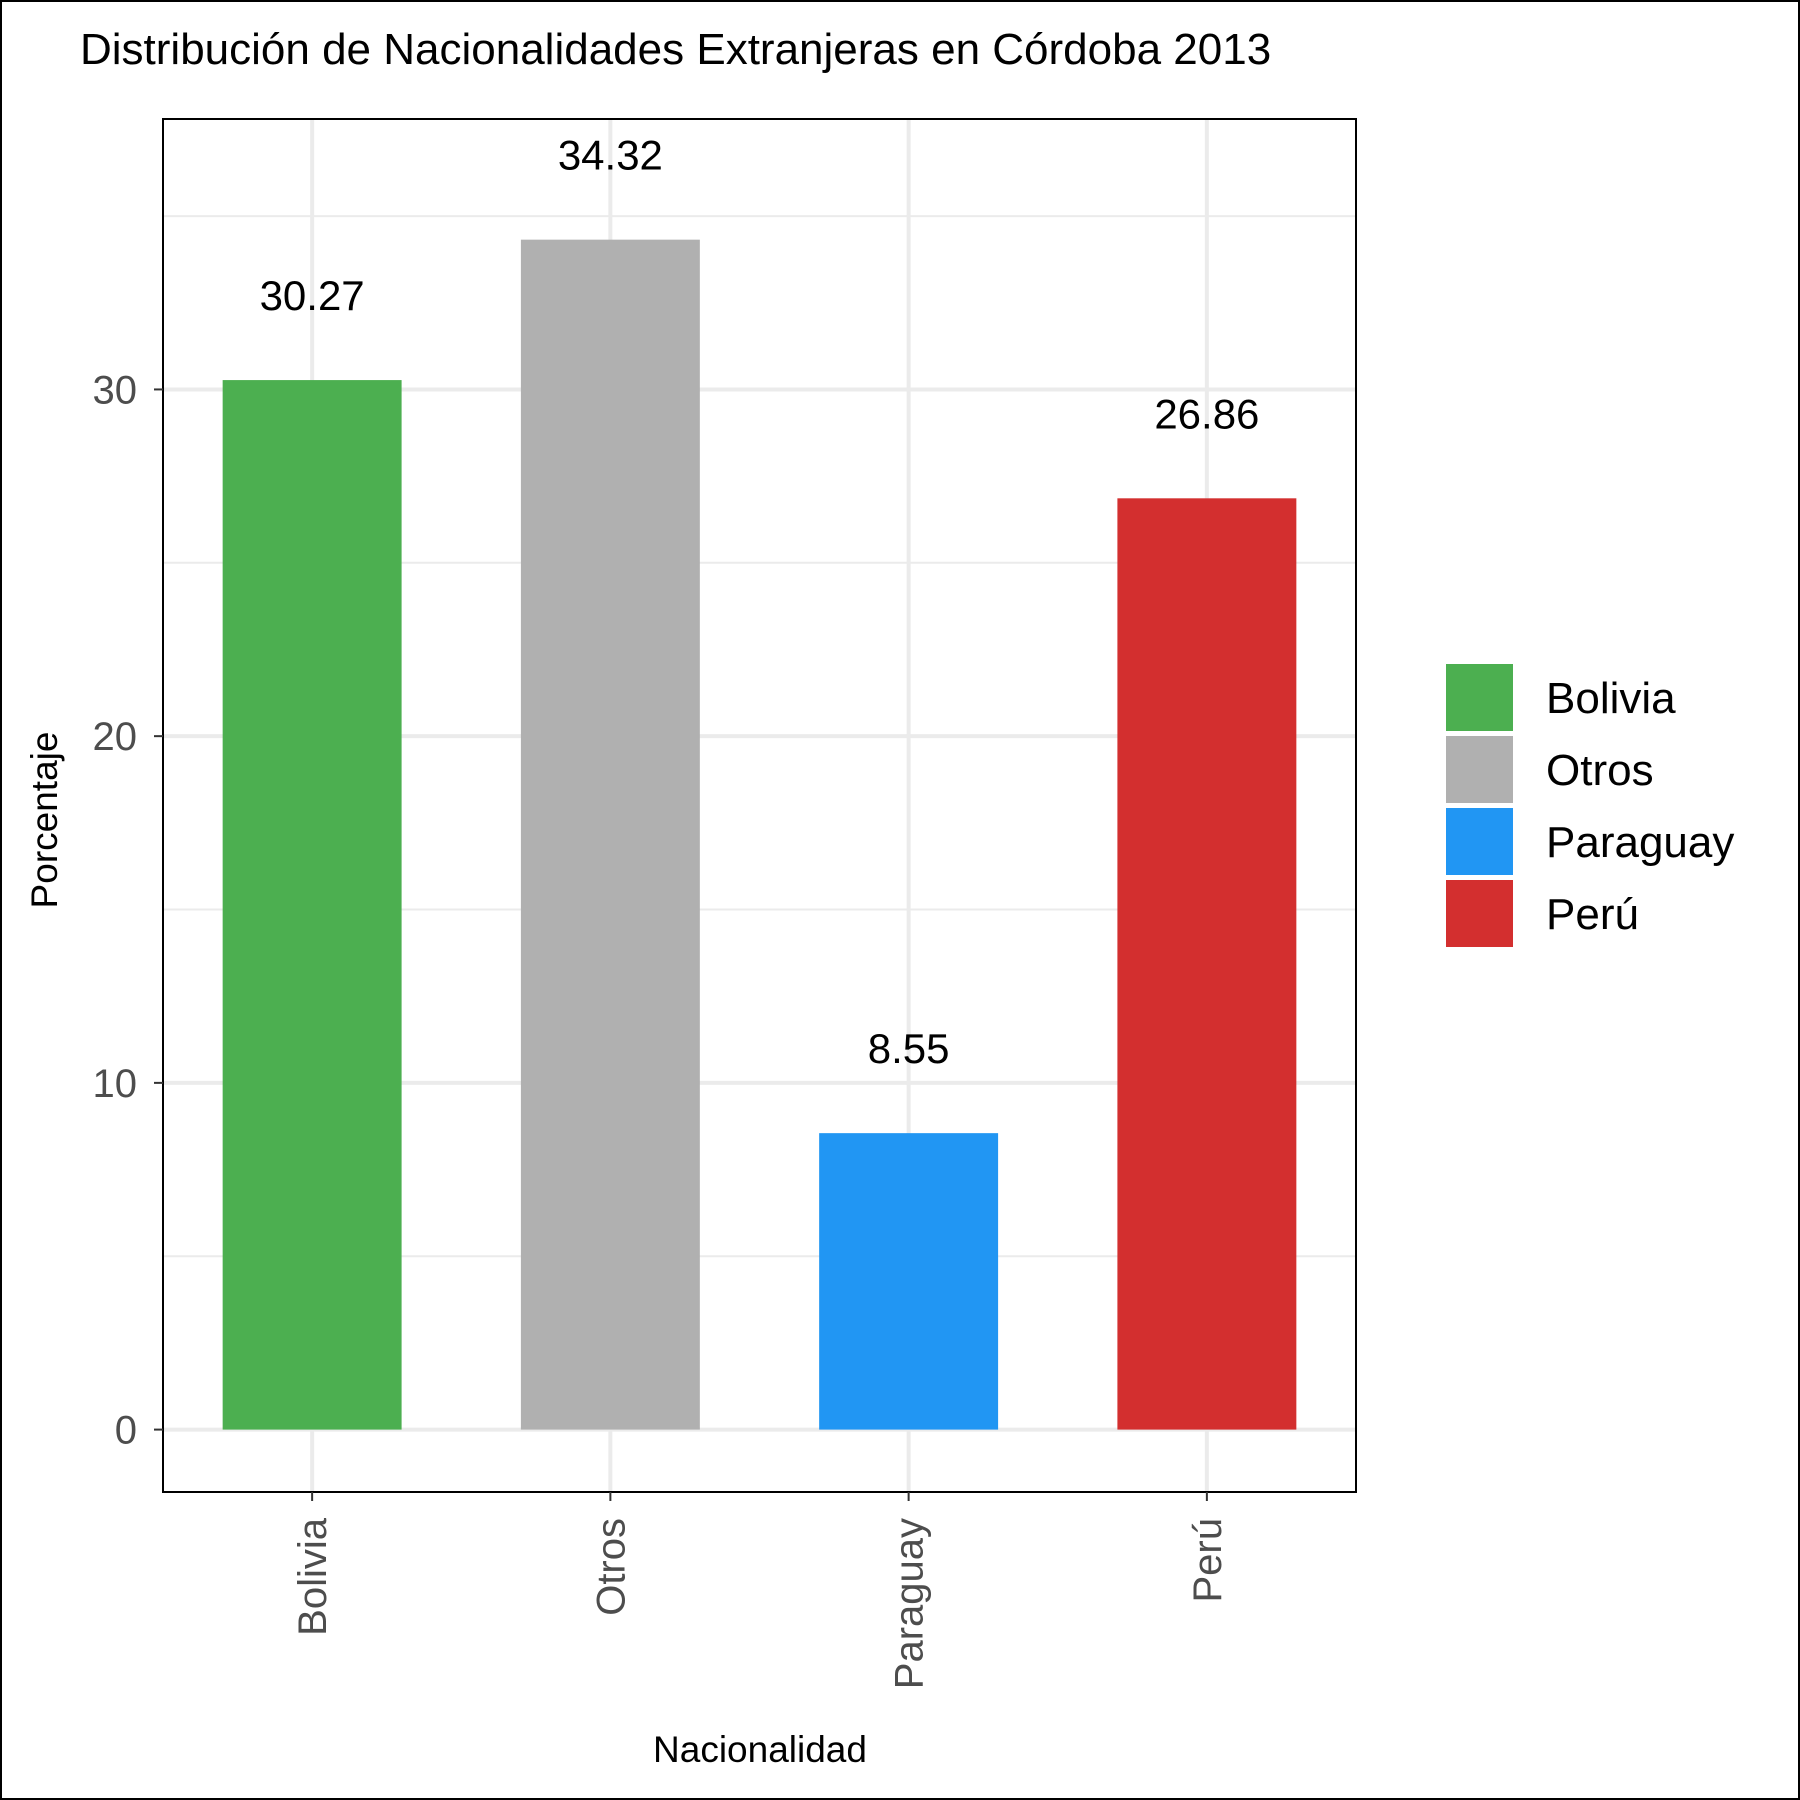  I want to click on bar-paraguay, so click(909, 1281).